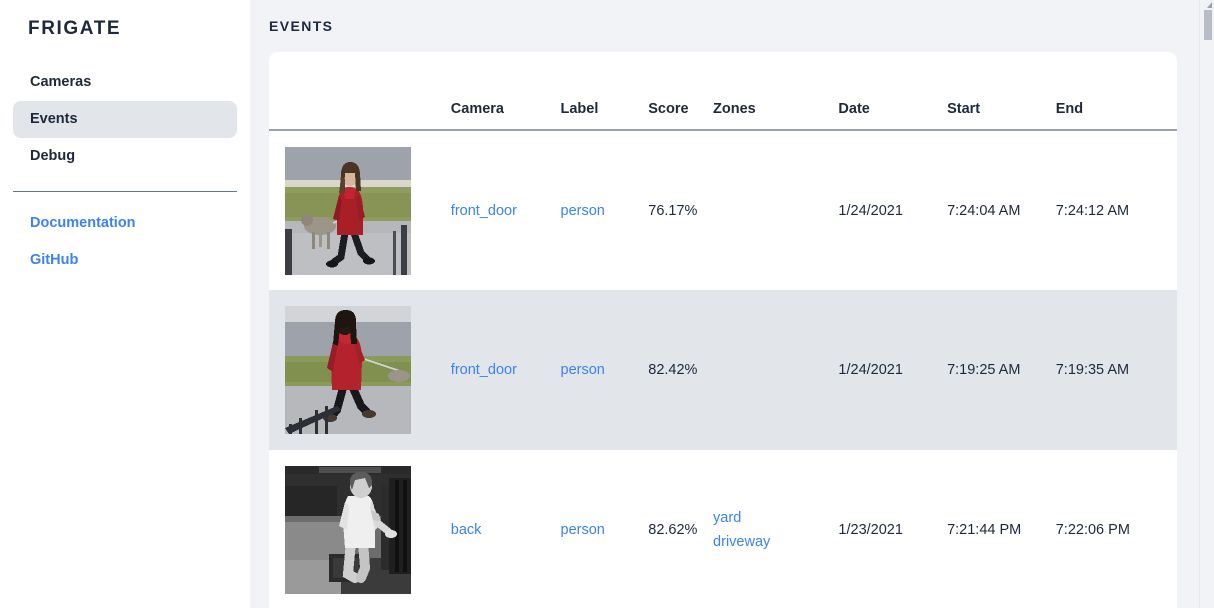 The width and height of the screenshot is (1214, 608). I want to click on event-zone-list: yard driveway, so click(775, 530).